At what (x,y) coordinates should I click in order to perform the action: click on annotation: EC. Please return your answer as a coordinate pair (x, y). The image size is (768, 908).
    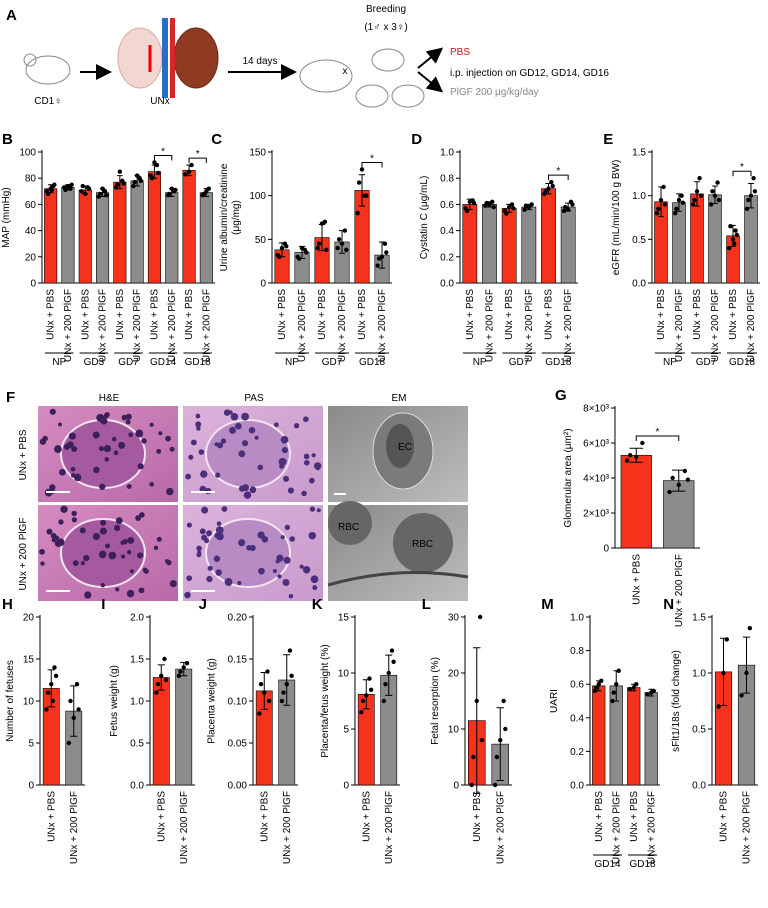
    Looking at the image, I should click on (405, 447).